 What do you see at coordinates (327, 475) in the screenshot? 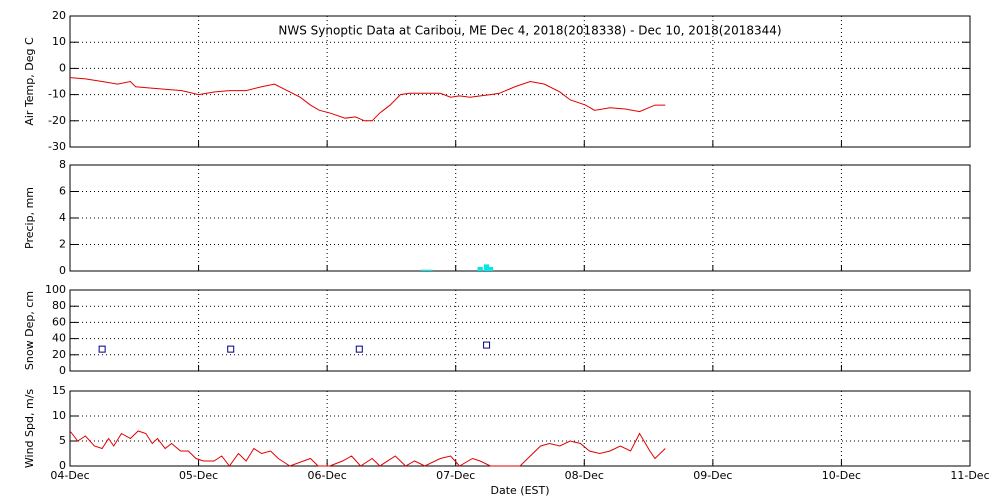
I see `x-tick-label: 06-Dec` at bounding box center [327, 475].